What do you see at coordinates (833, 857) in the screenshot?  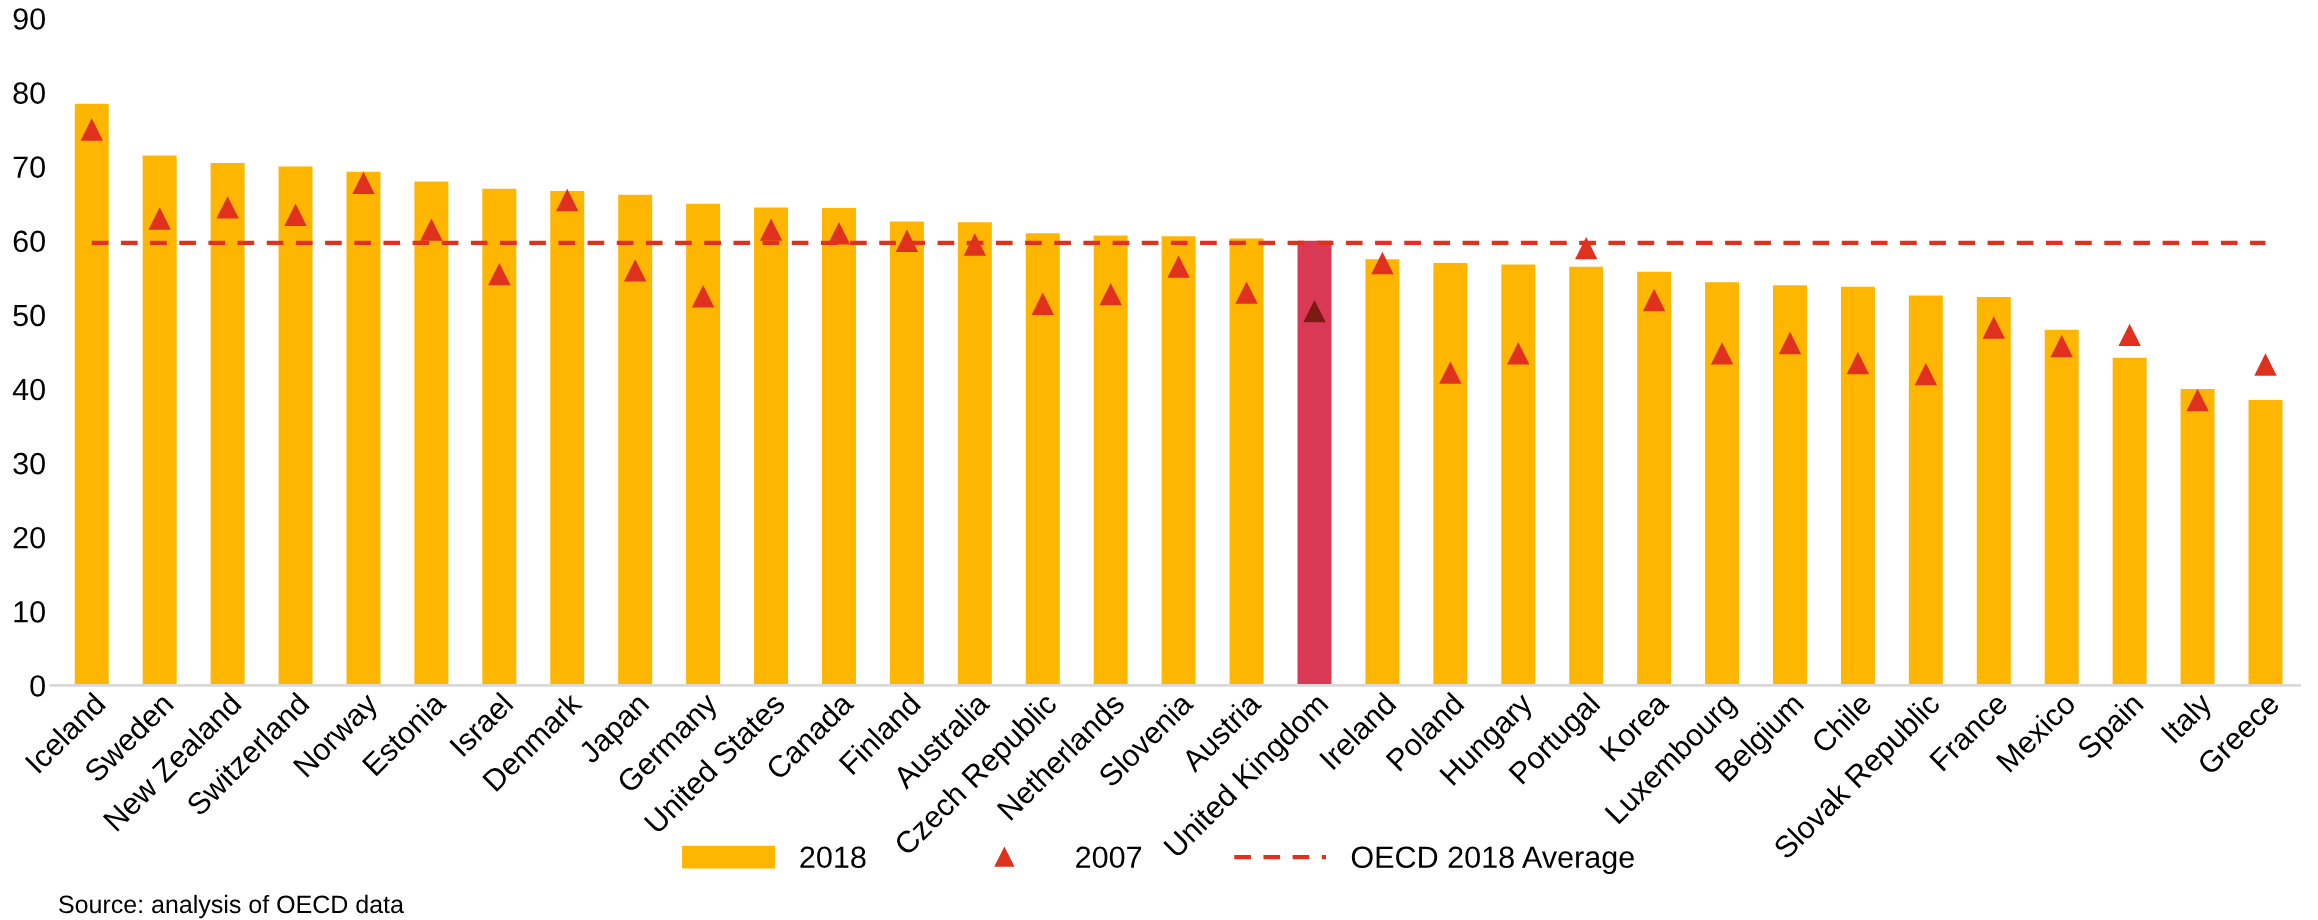 I see `legend-label: 2018` at bounding box center [833, 857].